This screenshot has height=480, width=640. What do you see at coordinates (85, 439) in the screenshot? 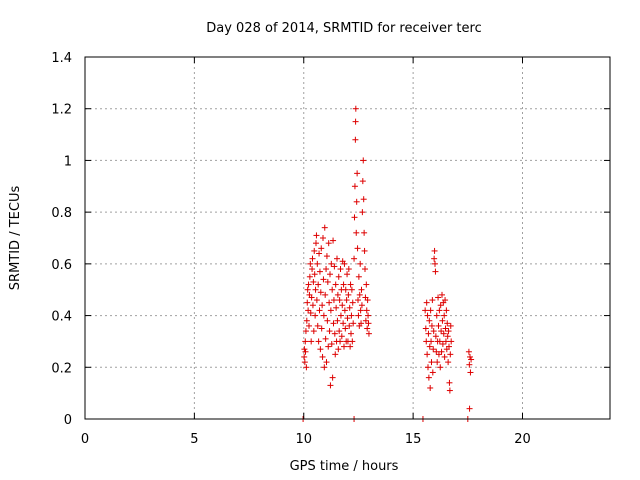
I see `x-tick-label: 0` at bounding box center [85, 439].